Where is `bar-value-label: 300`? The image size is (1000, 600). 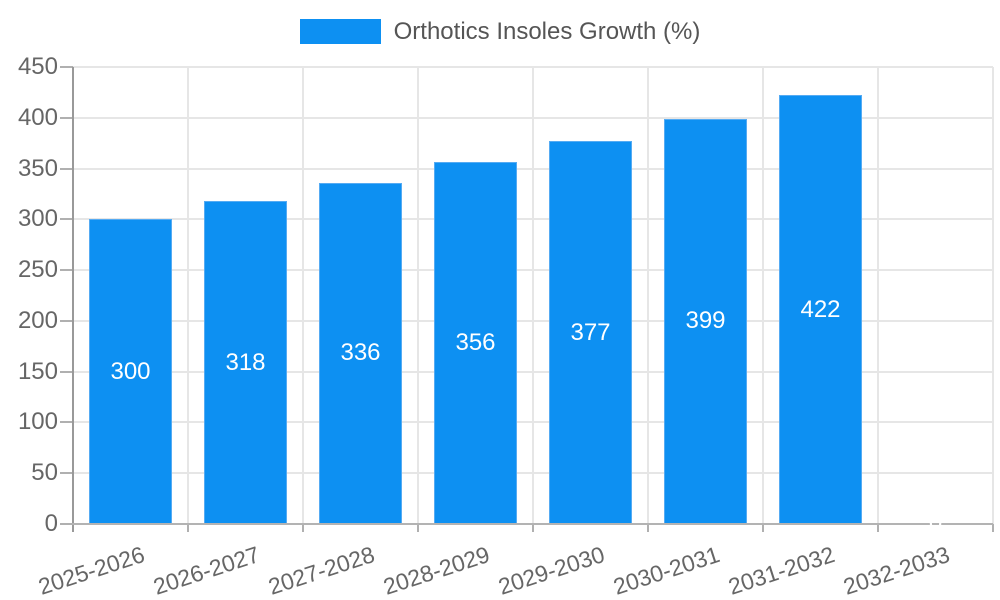
bar-value-label: 300 is located at coordinates (130, 371).